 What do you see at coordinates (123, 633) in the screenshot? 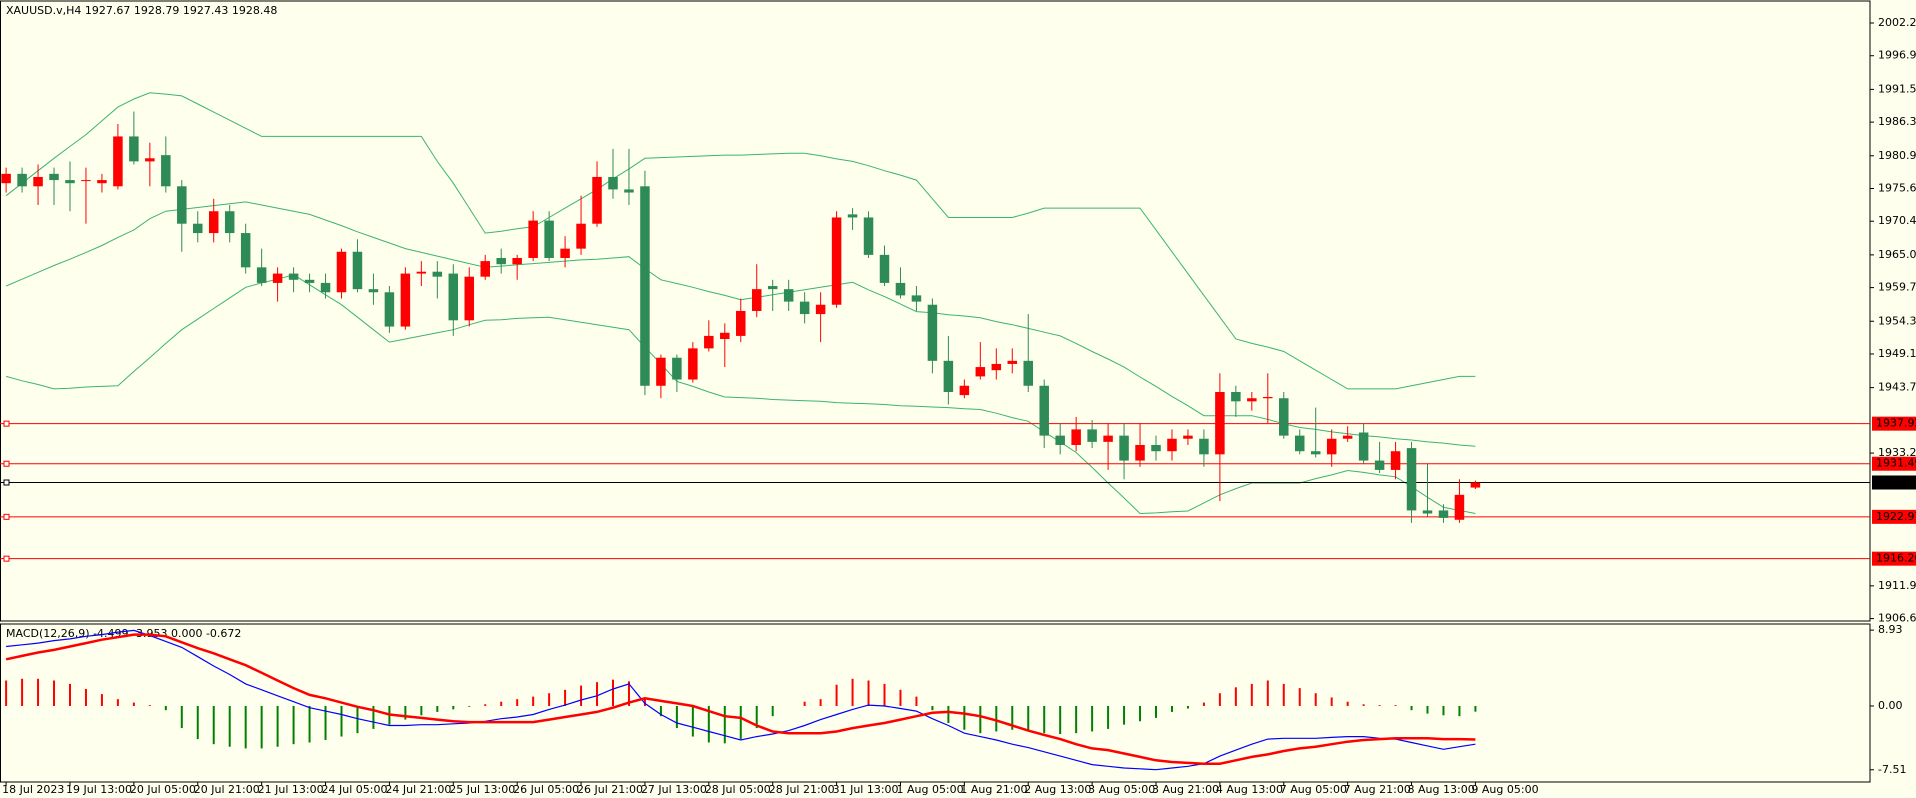
I see `panel-title: MACD(12,26,9) -4.499 -3.953 0.000 -0.672` at bounding box center [123, 633].